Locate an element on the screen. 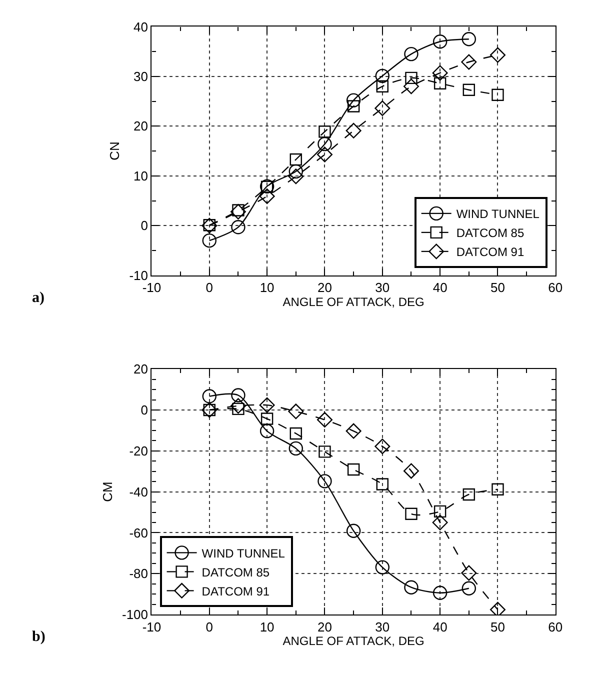 The image size is (589, 681). y-tick-label: 40 is located at coordinates (141, 26).